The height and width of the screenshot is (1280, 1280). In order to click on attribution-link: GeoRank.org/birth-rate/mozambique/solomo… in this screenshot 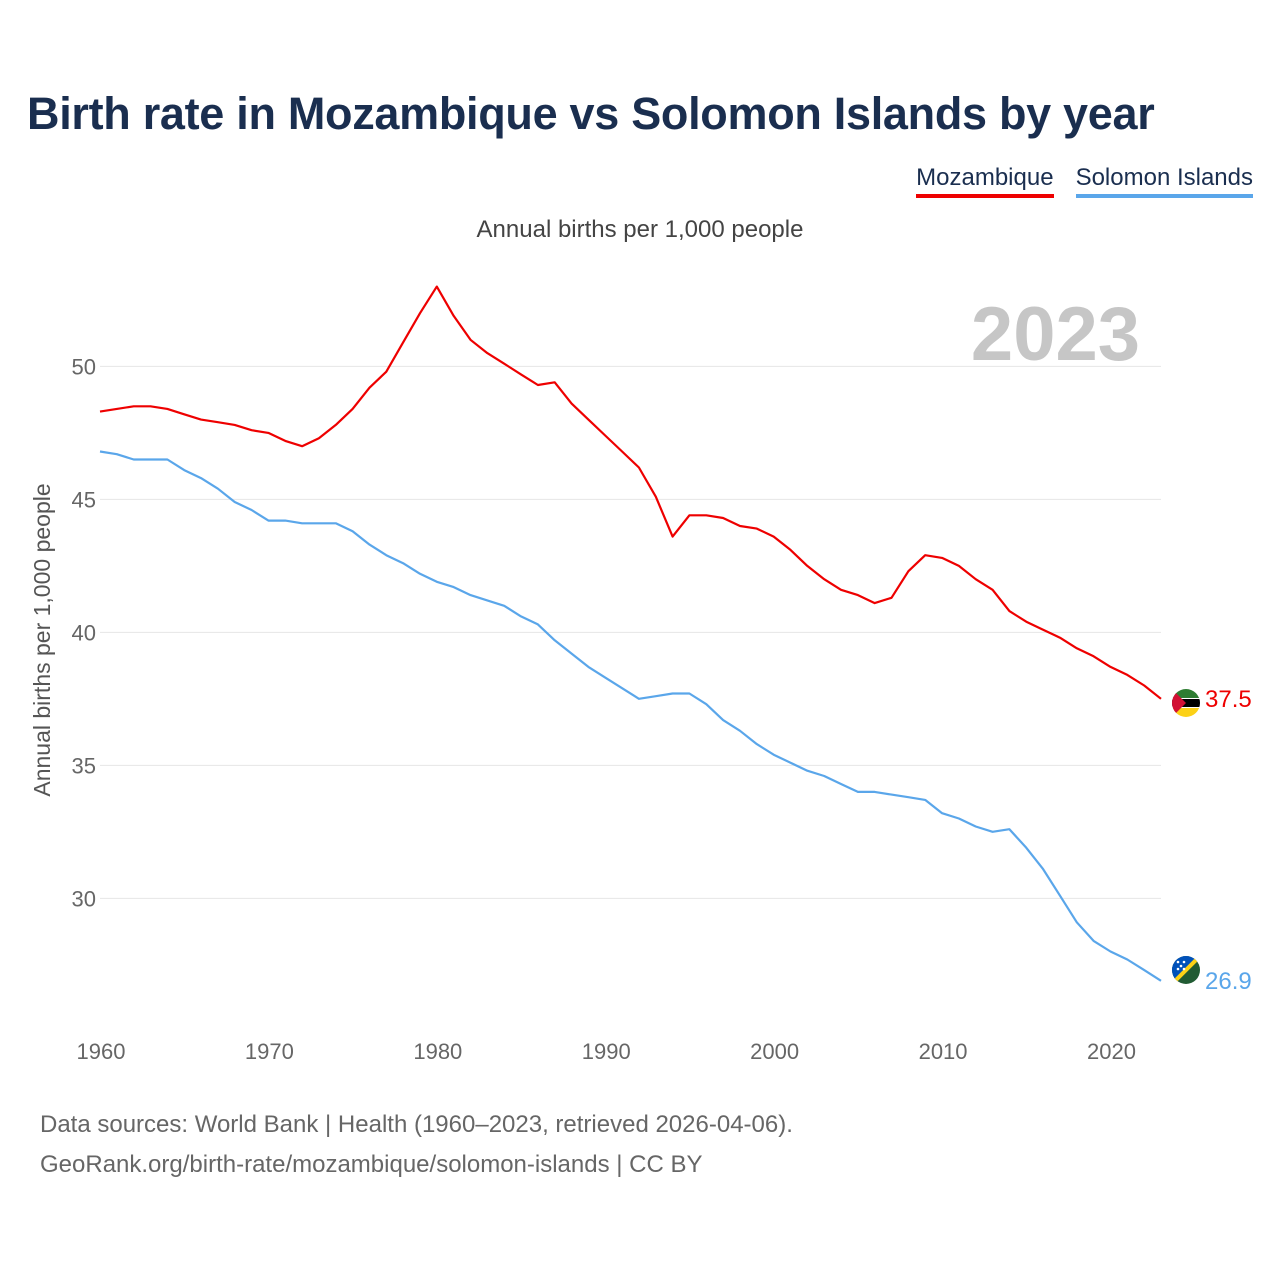, I will do `click(371, 1164)`.